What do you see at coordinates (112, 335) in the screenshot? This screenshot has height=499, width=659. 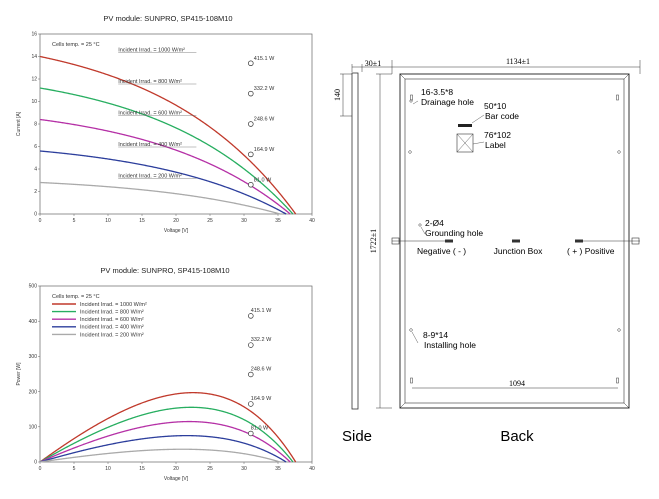 I see `pv-legend-entry: Incident Irrad. = 200 W/m²` at bounding box center [112, 335].